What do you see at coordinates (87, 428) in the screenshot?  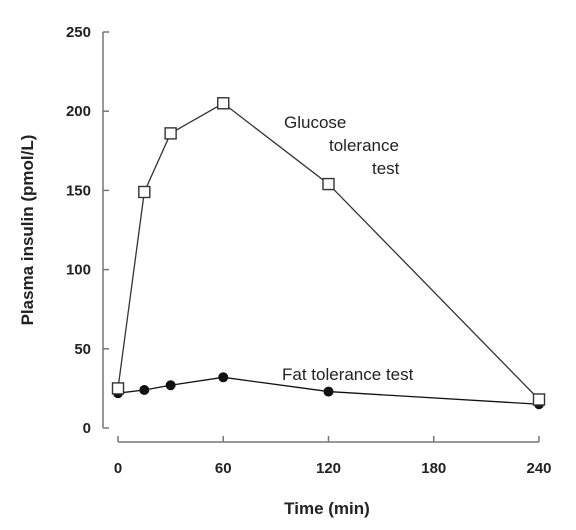 I see `y-tick-label: 0` at bounding box center [87, 428].